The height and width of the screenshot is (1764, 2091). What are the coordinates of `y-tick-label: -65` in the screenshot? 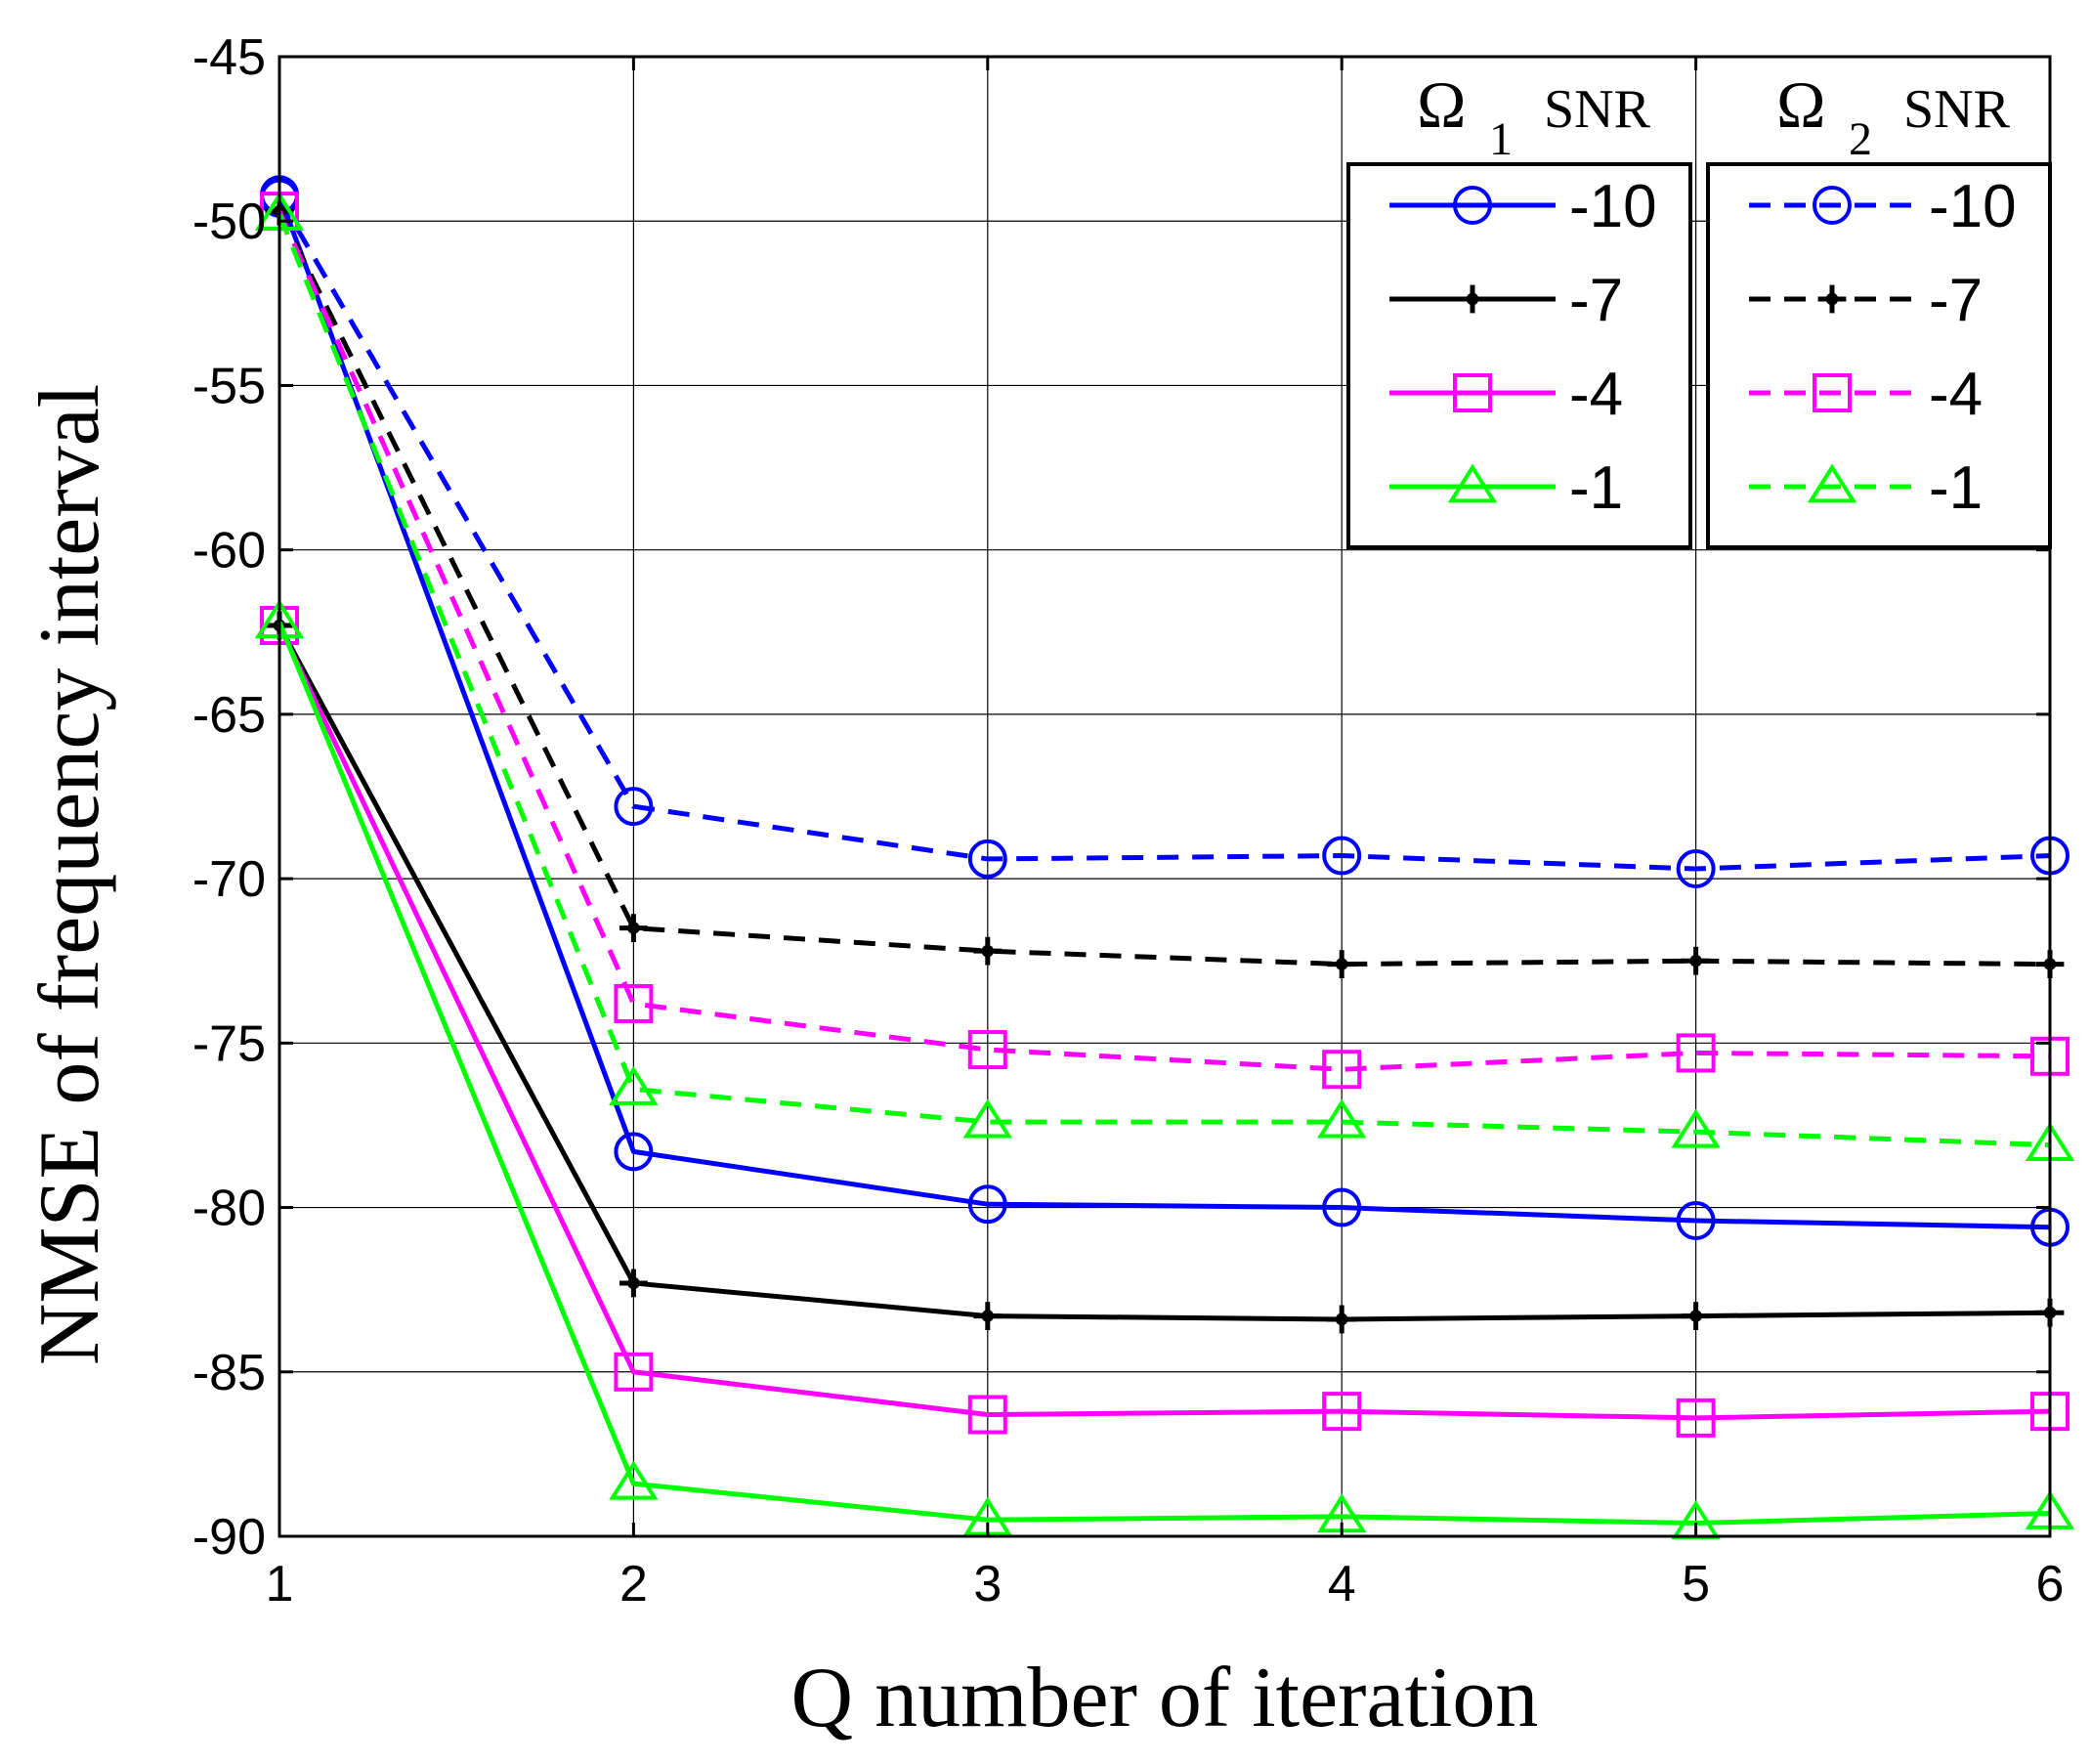 It's located at (229, 716).